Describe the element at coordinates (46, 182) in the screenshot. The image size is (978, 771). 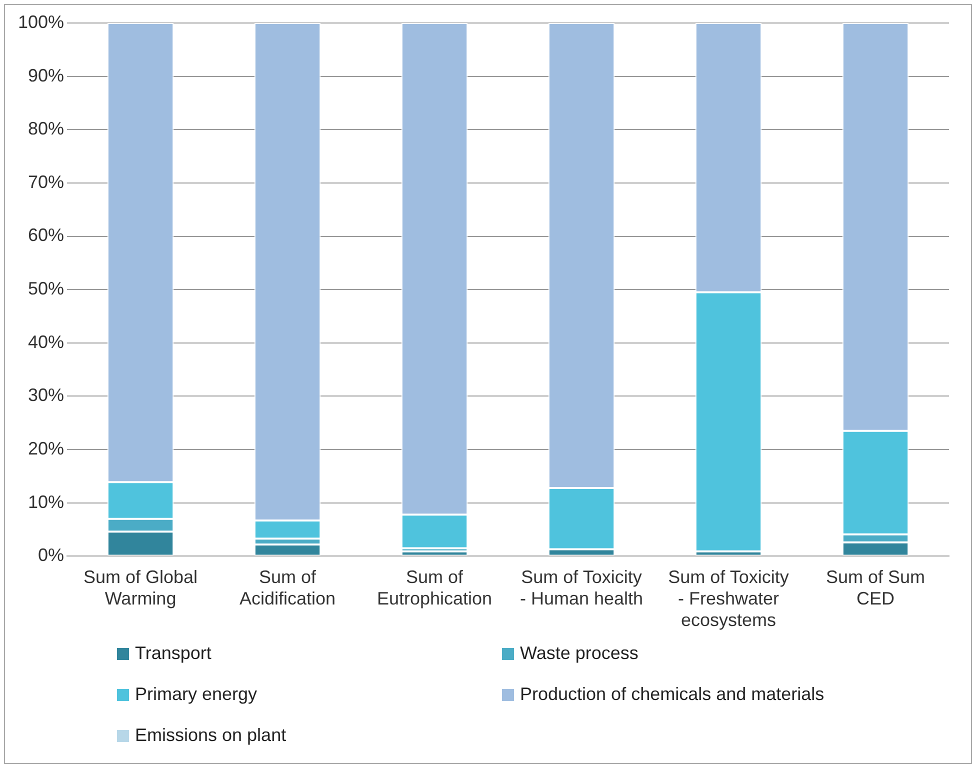
I see `y-tick-label: 70%` at that location.